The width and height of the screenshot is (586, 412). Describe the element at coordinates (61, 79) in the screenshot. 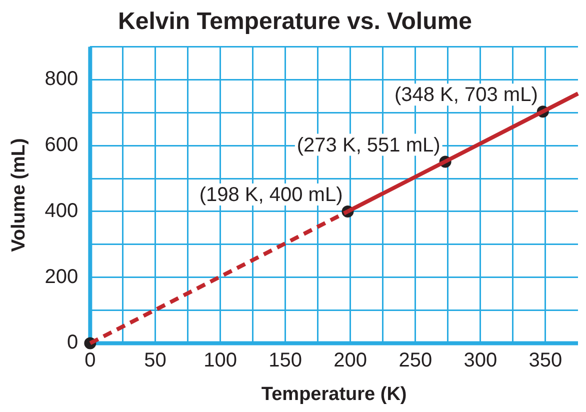

I see `y-tick-label: 800` at that location.